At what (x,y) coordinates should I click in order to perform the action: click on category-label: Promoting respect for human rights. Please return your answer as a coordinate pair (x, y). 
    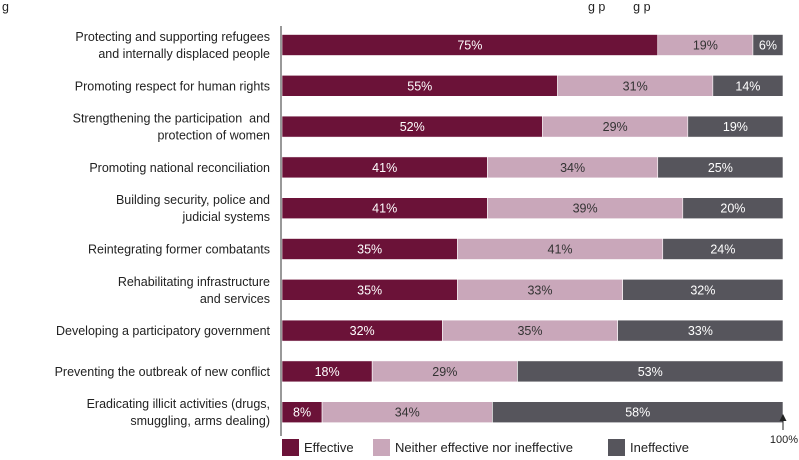
    Looking at the image, I should click on (172, 86).